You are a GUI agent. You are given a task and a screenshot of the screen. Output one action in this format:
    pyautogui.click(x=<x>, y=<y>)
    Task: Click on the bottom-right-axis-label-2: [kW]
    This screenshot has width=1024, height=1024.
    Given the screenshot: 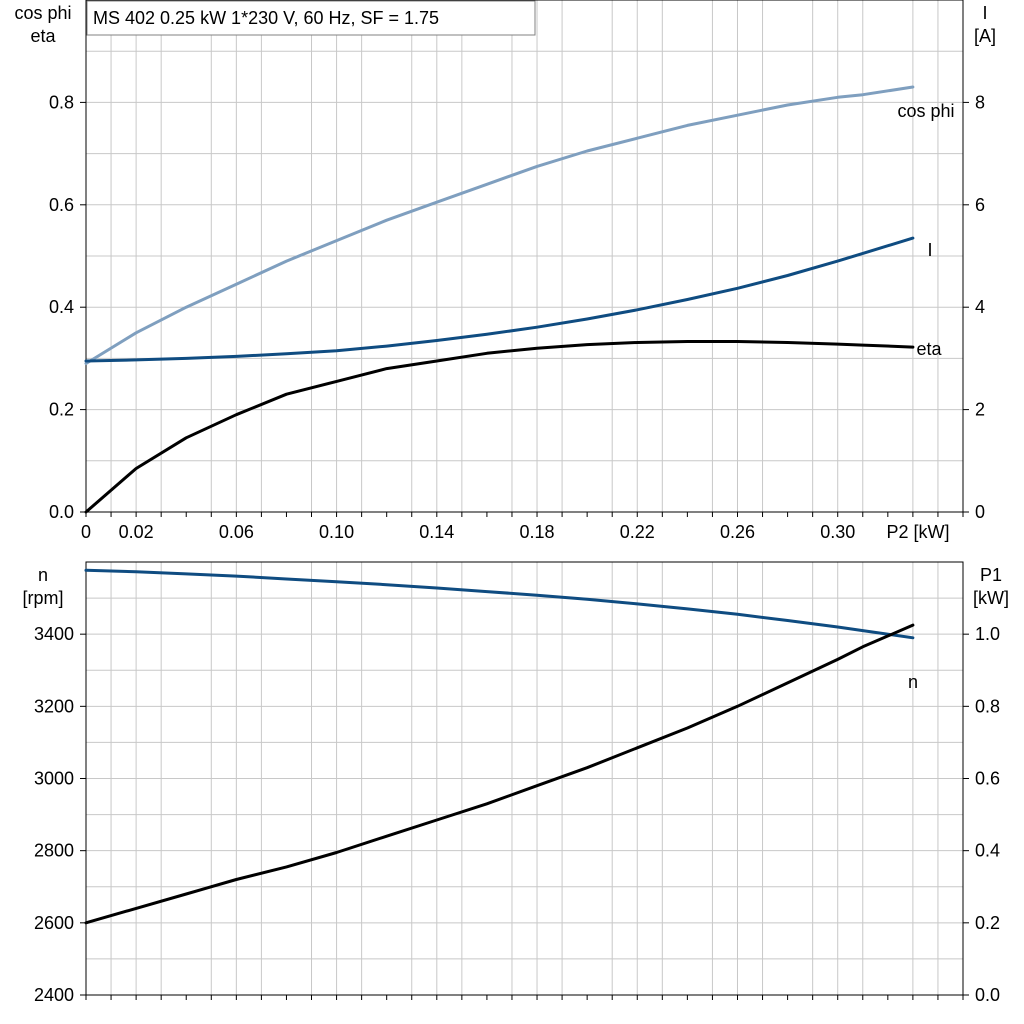 What is the action you would take?
    pyautogui.click(x=991, y=598)
    